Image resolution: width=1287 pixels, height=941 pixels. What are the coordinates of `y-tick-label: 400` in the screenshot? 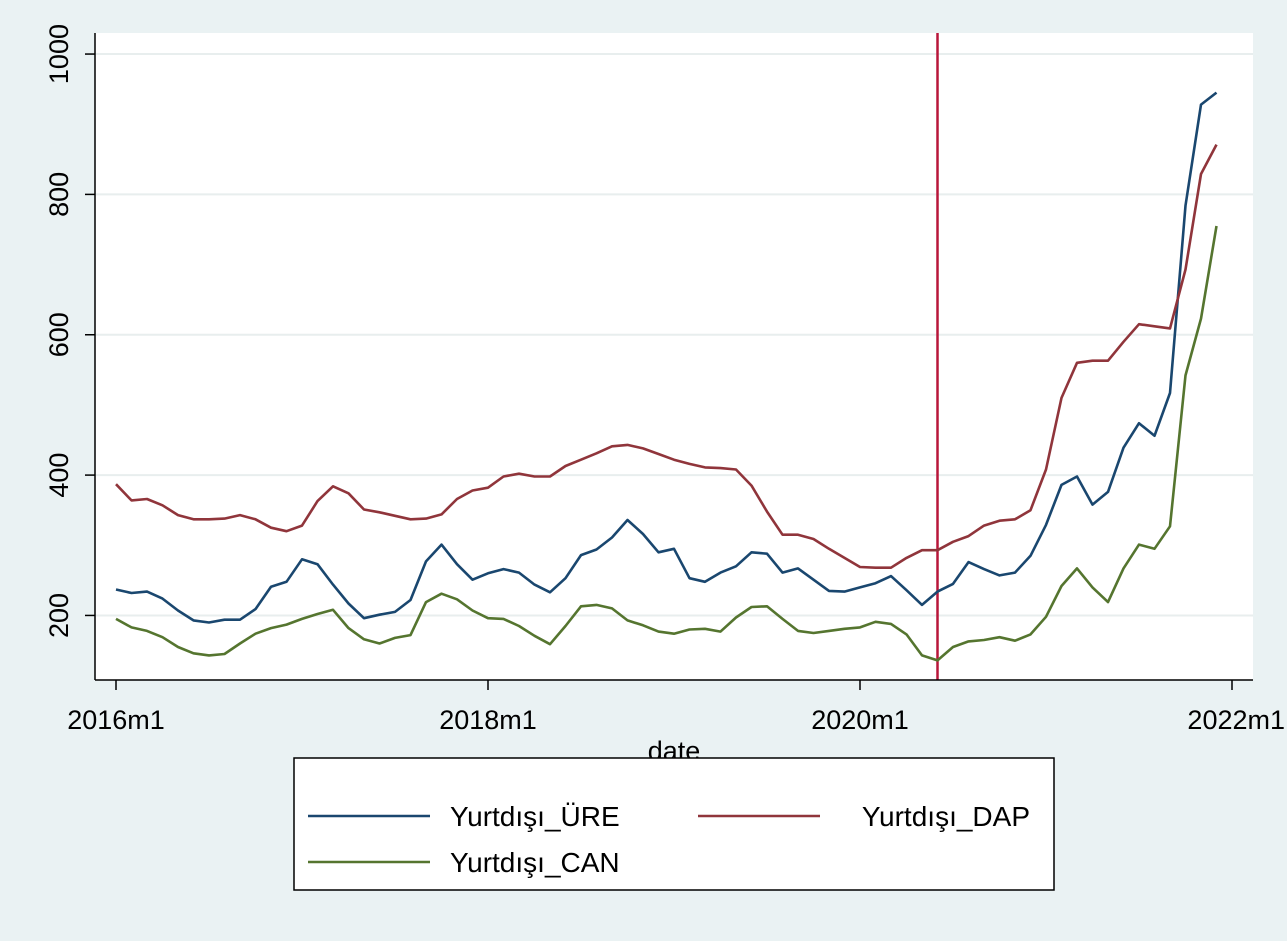 It's located at (59, 475).